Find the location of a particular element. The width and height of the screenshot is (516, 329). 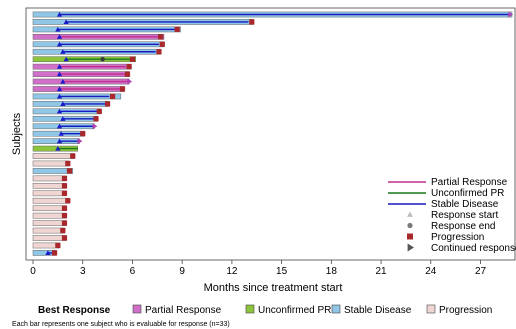

legend-marker-label: Response end is located at coordinates (463, 226).